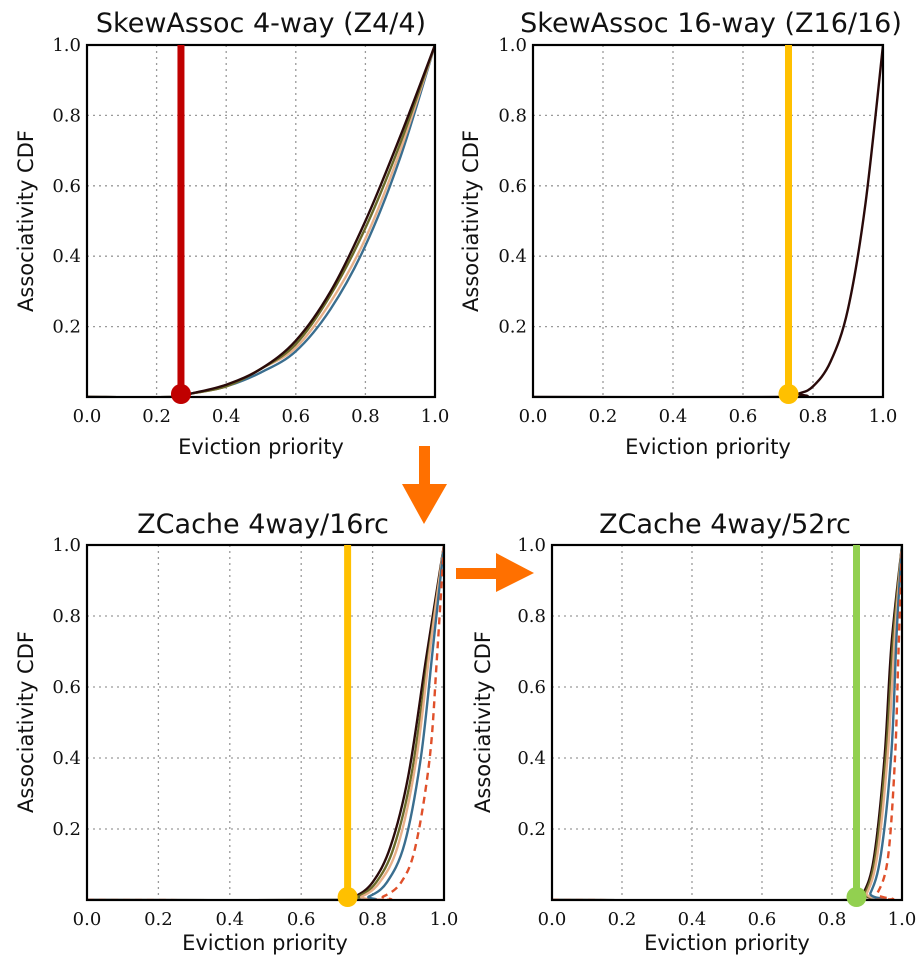 This screenshot has width=916, height=963. What do you see at coordinates (261, 23) in the screenshot?
I see `chart-title: SkewAssoc 4-way (Z4/4)` at bounding box center [261, 23].